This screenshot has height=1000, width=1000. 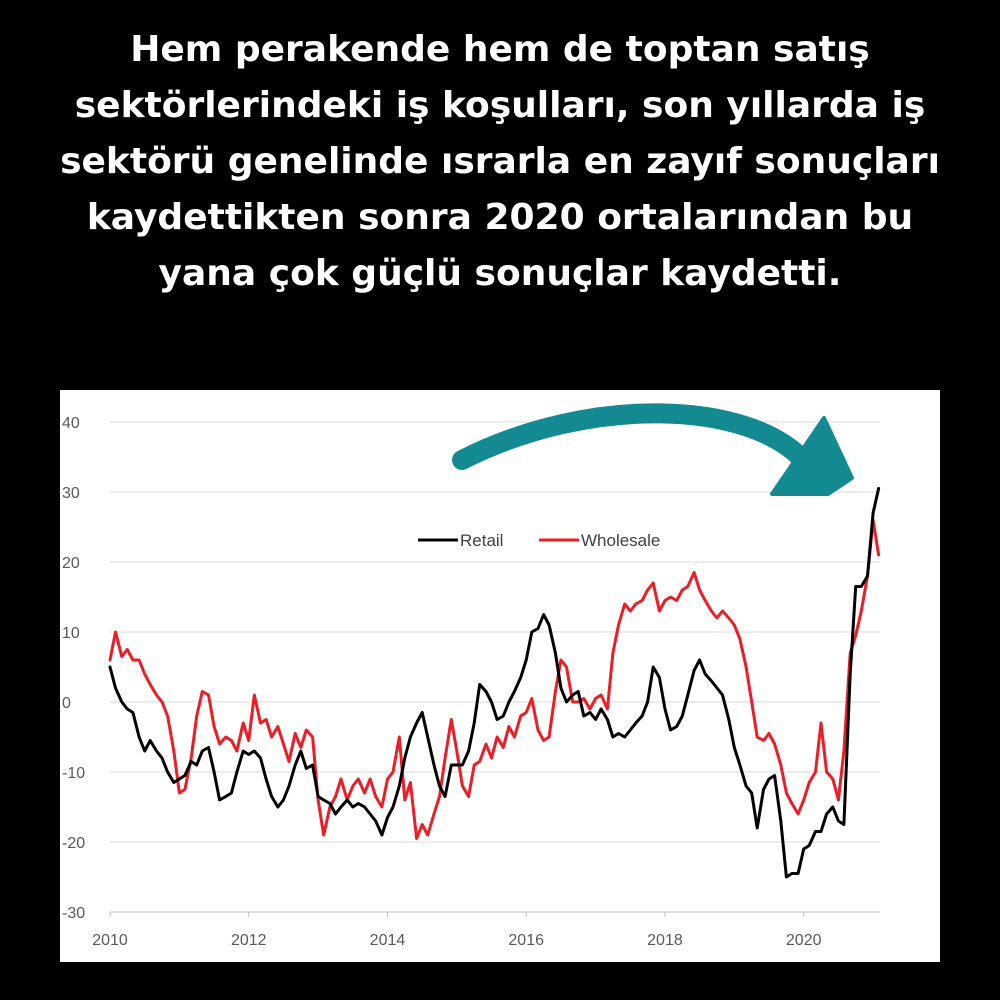 I want to click on y-tick-label: -10, so click(x=73, y=773).